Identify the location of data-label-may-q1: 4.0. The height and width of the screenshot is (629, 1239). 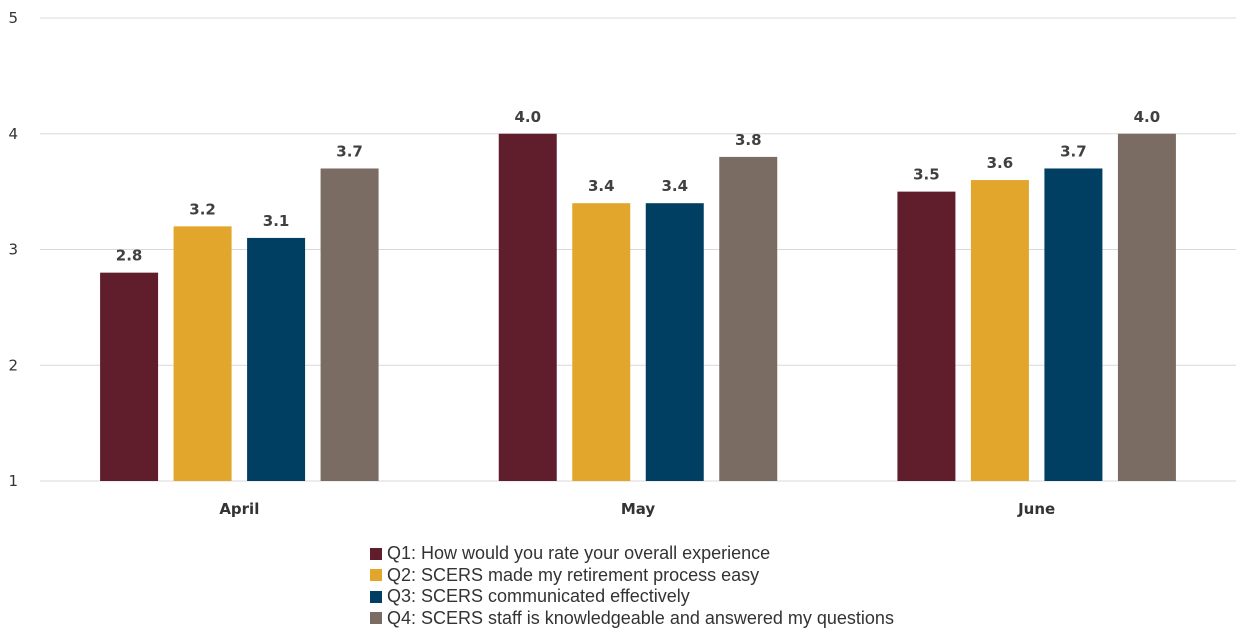
(527, 117).